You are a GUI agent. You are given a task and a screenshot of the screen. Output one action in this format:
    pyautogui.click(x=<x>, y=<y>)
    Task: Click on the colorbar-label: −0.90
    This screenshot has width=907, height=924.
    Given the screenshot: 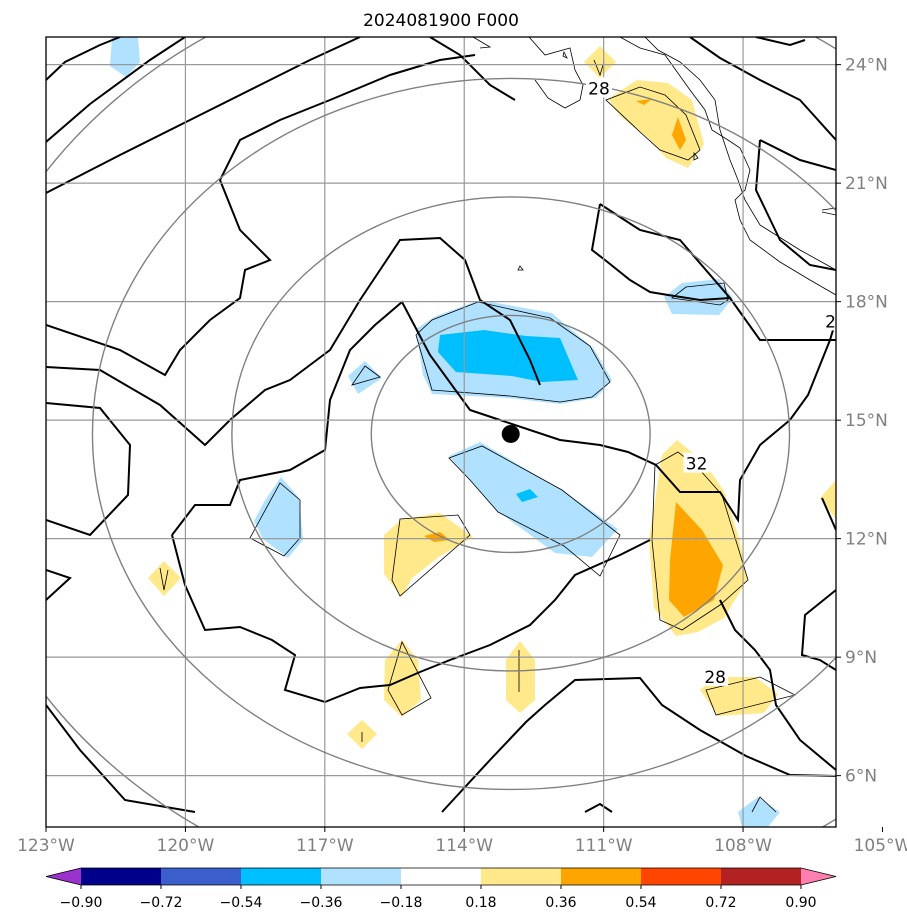 What is the action you would take?
    pyautogui.click(x=81, y=903)
    